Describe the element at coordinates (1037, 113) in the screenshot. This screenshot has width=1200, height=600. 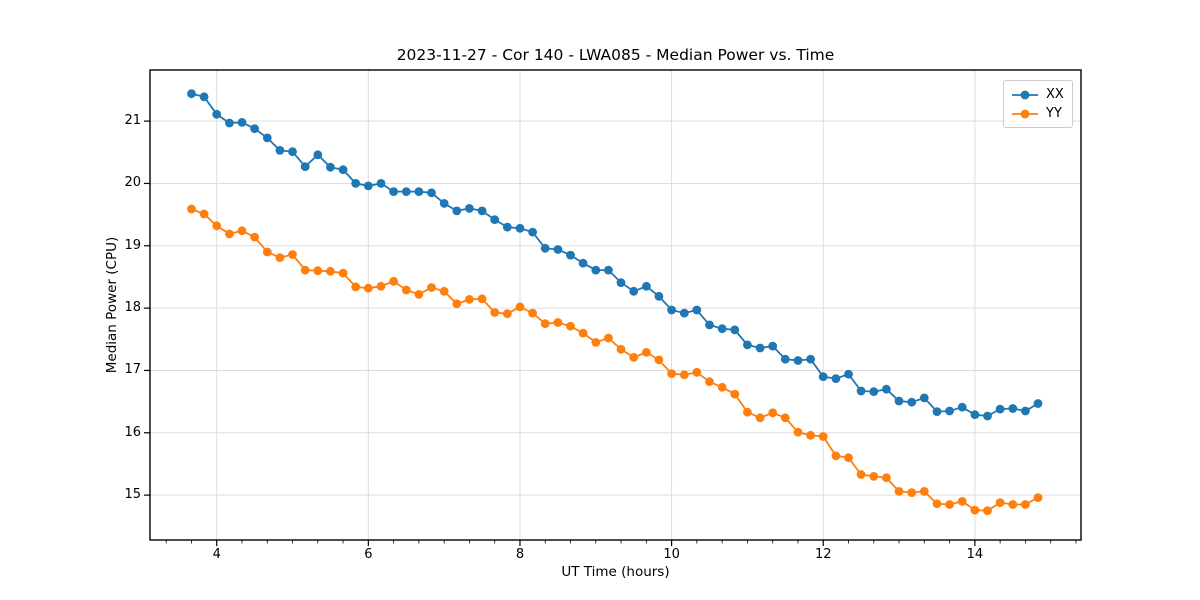
I see `legend-item-yy: YY` at that location.